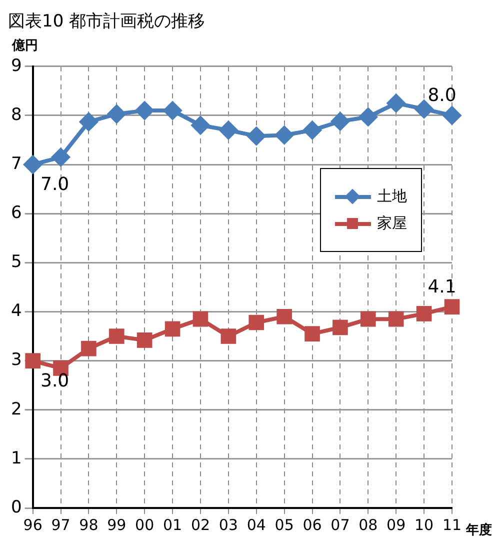 The height and width of the screenshot is (547, 500). Describe the element at coordinates (396, 525) in the screenshot. I see `x-tick-label: 09` at that location.